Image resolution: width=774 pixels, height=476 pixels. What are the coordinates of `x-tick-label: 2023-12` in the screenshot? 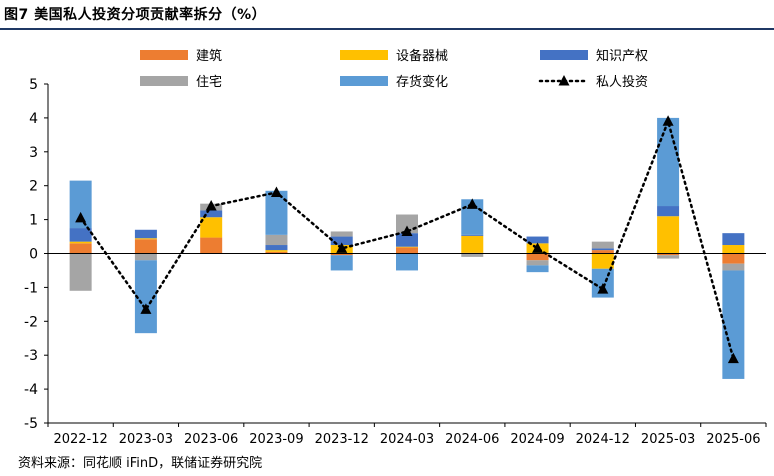 It's located at (342, 439).